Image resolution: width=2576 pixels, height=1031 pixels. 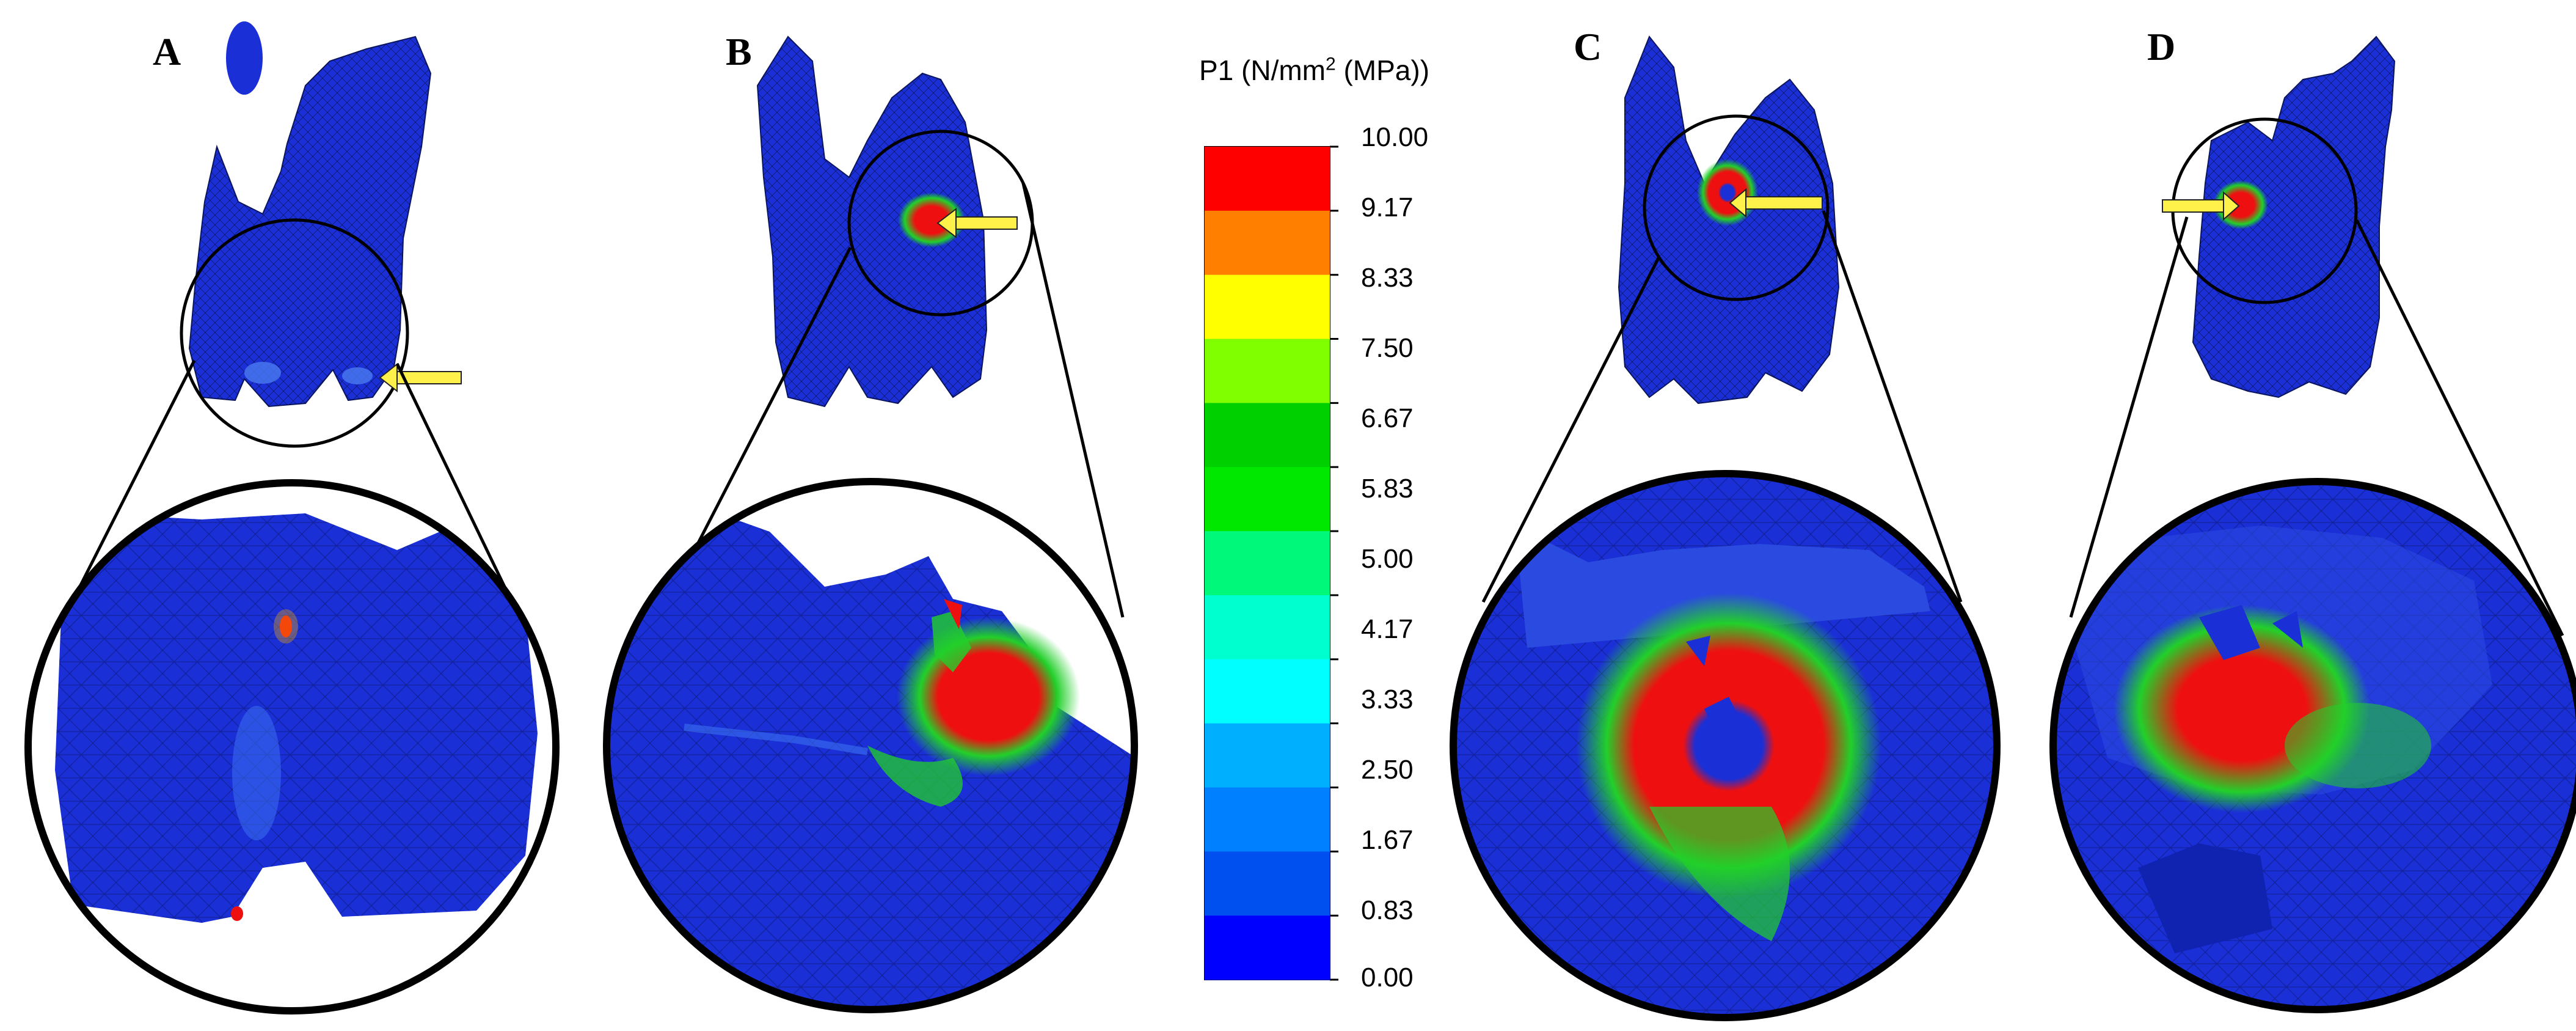 What do you see at coordinates (1387, 770) in the screenshot?
I see `legend-tick-label: 2.50` at bounding box center [1387, 770].